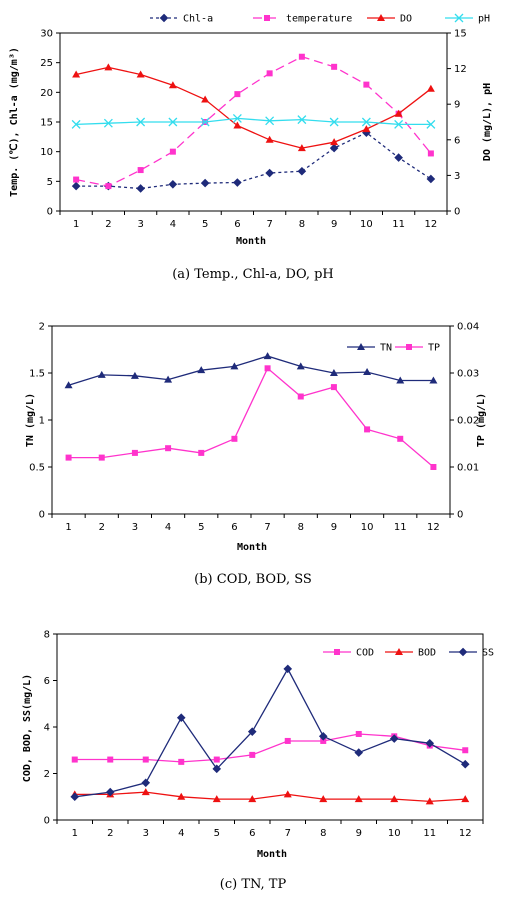 The width and height of the screenshot is (506, 900). I want to click on chart-a-caption: (a) Temp., Chl-a, DO, pH, so click(253, 274).